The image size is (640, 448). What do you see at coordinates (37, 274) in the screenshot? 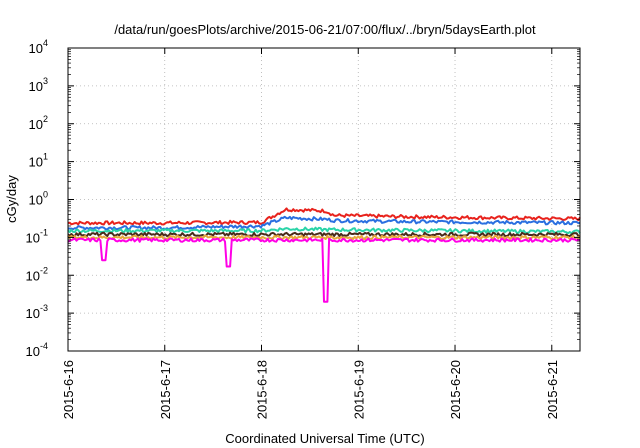
I see `y-tick-label: 10⁻²` at bounding box center [37, 274].